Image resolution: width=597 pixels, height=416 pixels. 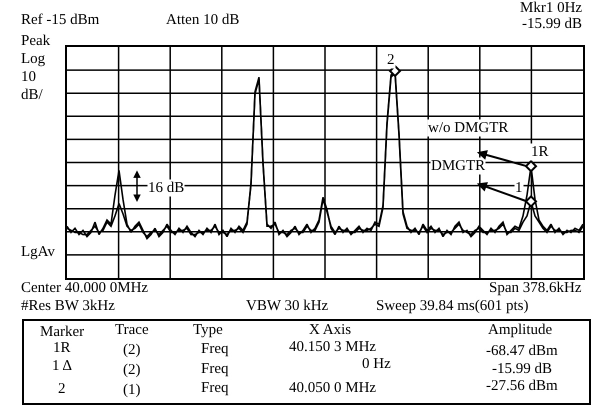 What do you see at coordinates (62, 366) in the screenshot?
I see `text: 1 Δ` at bounding box center [62, 366].